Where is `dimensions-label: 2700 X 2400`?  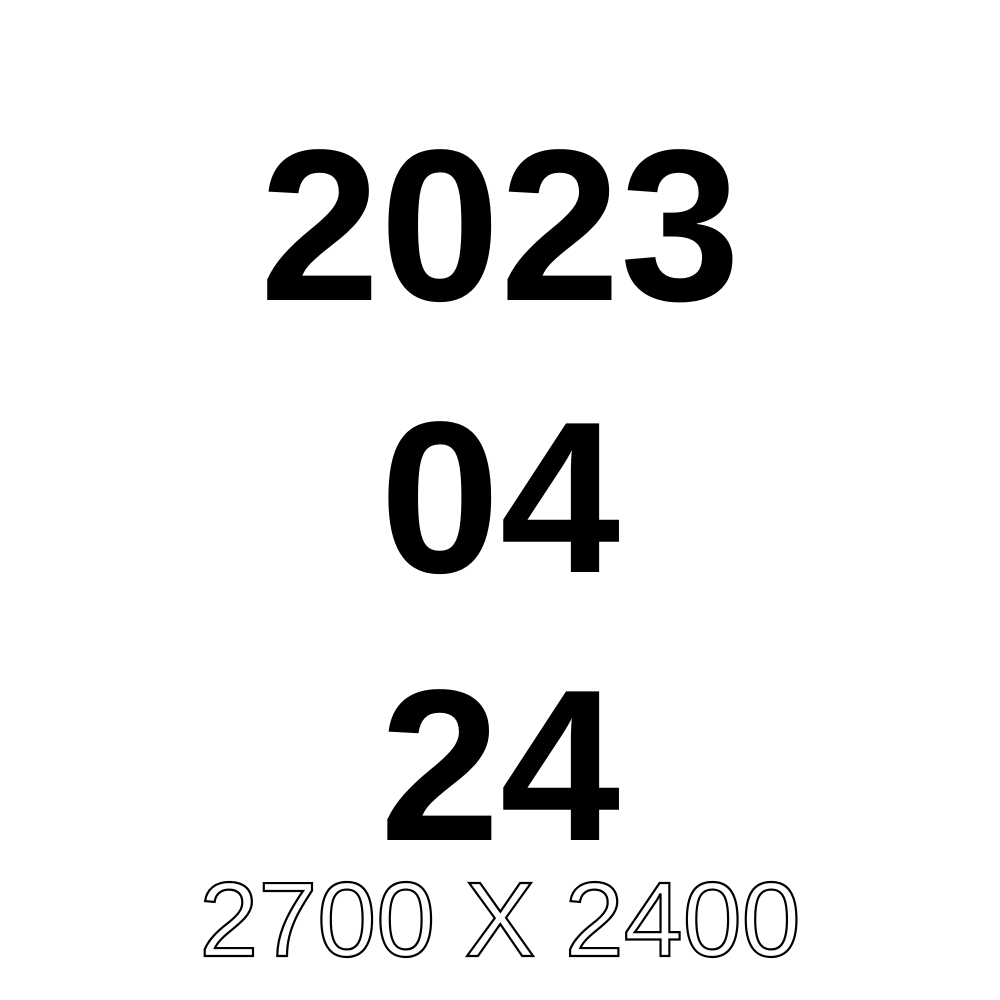
dimensions-label: 2700 X 2400 is located at coordinates (499, 920).